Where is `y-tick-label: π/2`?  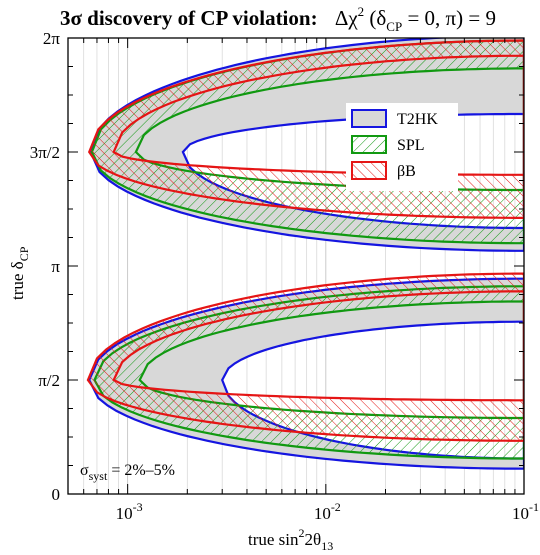
y-tick-label: π/2 is located at coordinates (49, 380).